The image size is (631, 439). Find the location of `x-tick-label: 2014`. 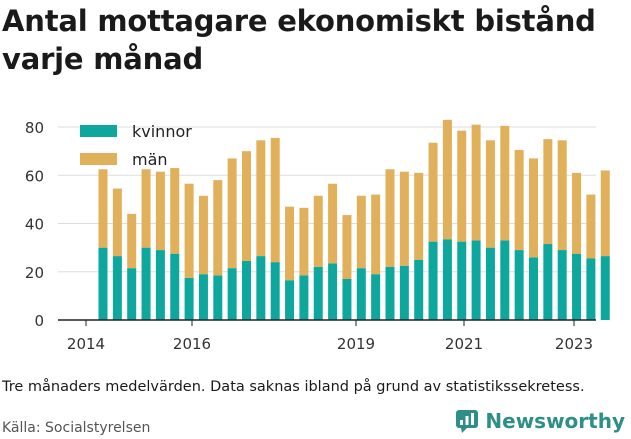

x-tick-label: 2014 is located at coordinates (86, 344).